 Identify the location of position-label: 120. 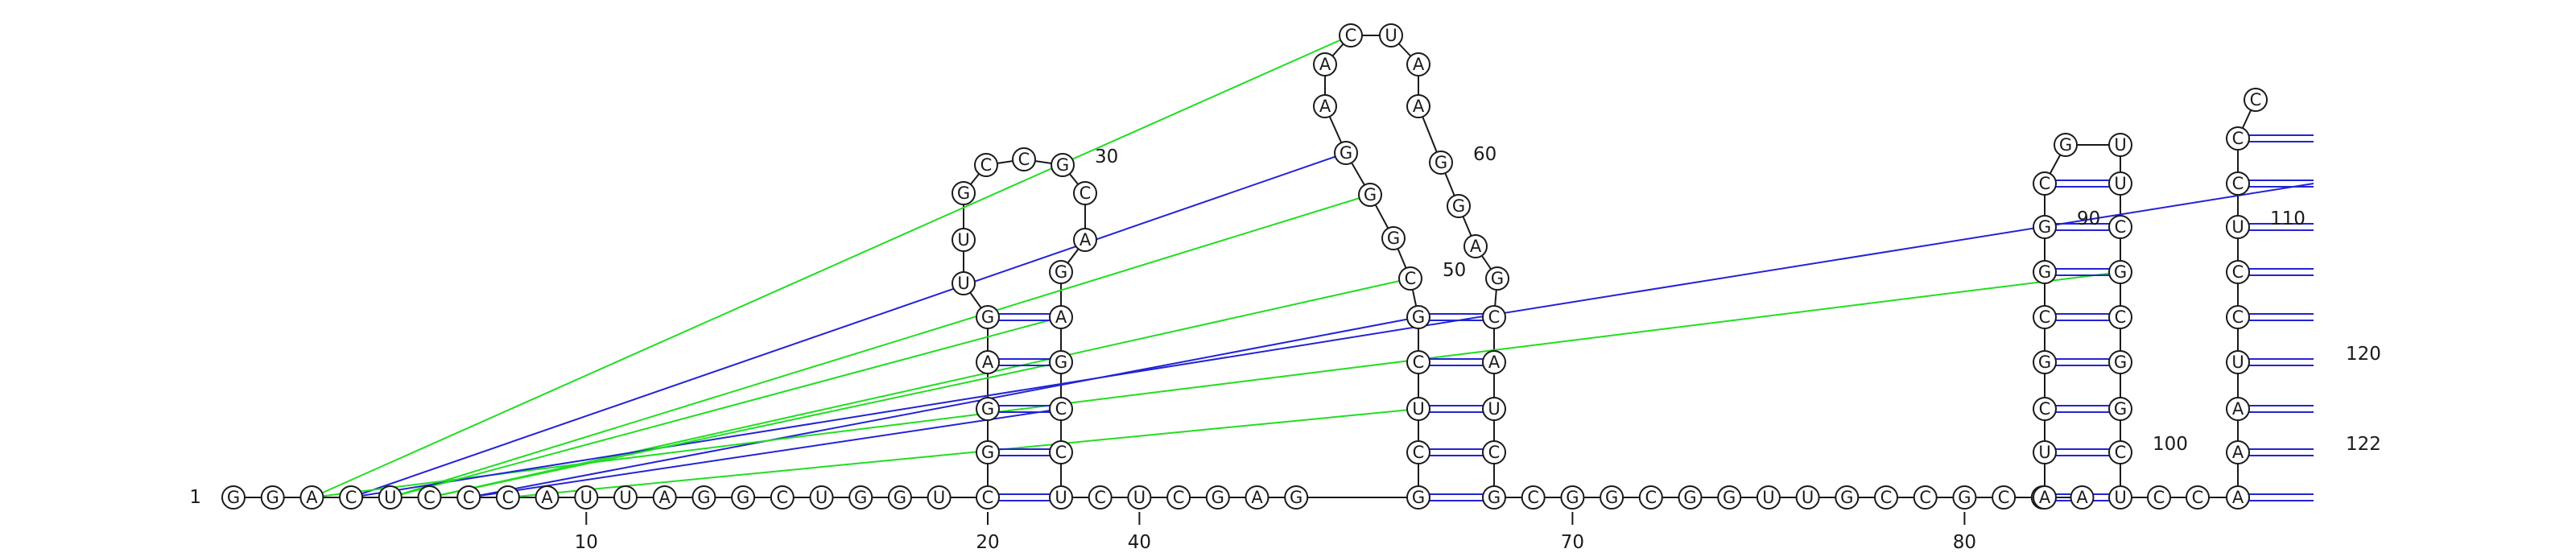
(2363, 354).